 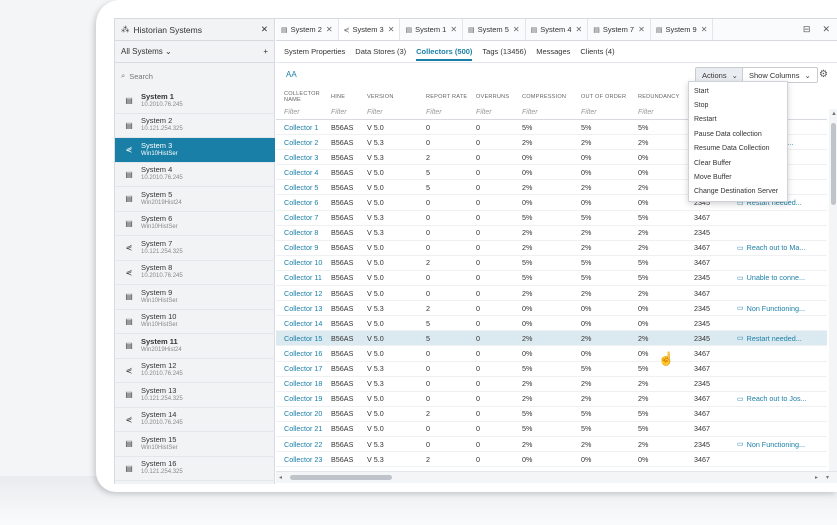 What do you see at coordinates (194, 76) in the screenshot?
I see `search-input: ⌕ Search` at bounding box center [194, 76].